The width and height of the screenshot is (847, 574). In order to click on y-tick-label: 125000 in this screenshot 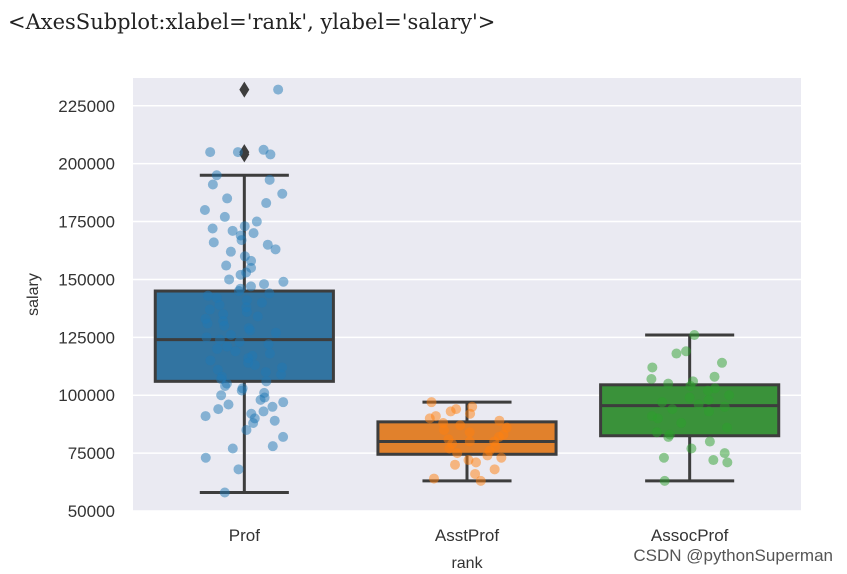, I will do `click(86, 337)`.